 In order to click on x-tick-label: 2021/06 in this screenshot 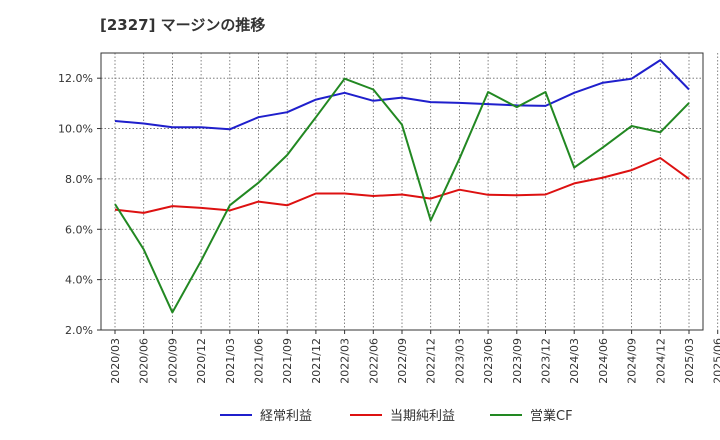, I will do `click(259, 361)`.